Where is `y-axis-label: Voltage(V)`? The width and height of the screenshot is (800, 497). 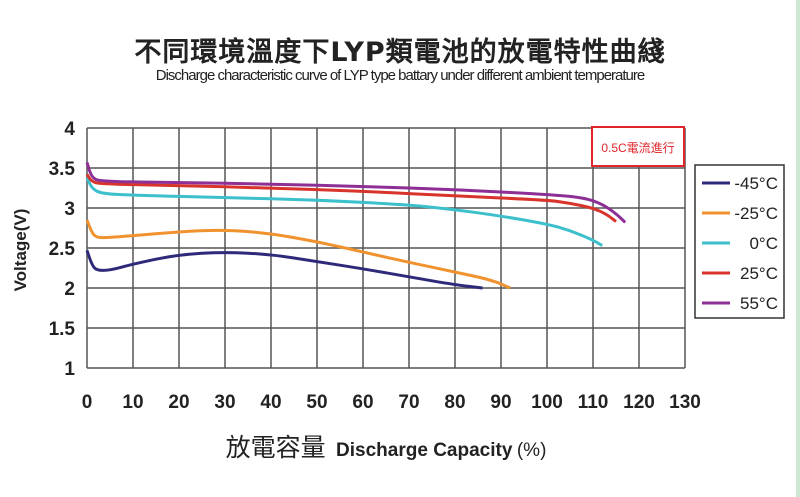
y-axis-label: Voltage(V) is located at coordinates (20, 250).